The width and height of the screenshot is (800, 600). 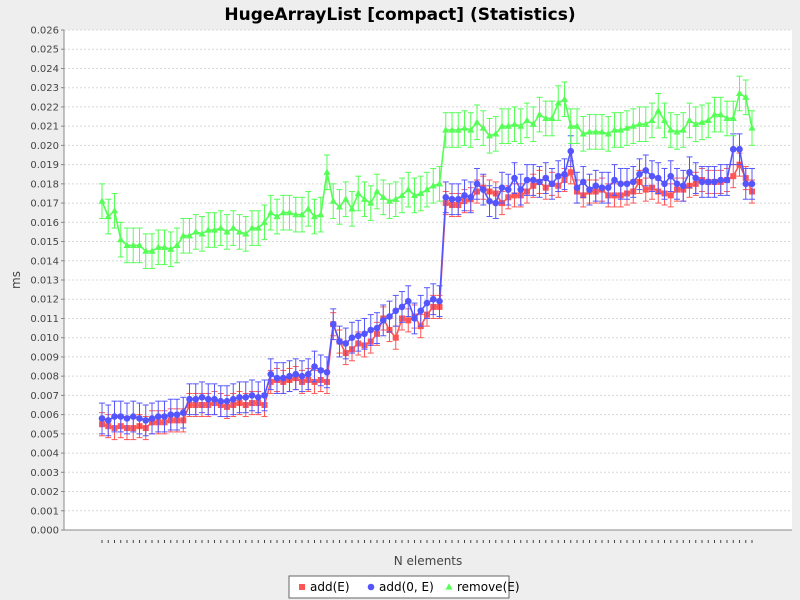 I want to click on y-tick-label: 0.008, so click(x=44, y=377).